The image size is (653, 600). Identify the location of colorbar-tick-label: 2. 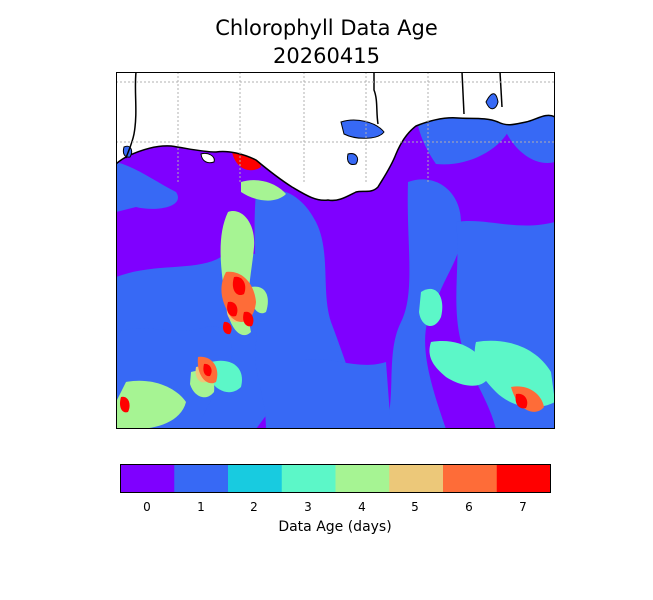
(254, 507).